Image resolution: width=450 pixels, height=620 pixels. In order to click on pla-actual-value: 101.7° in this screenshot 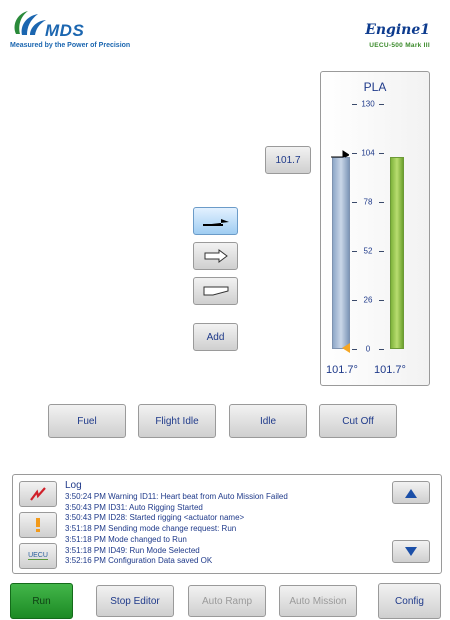, I will do `click(390, 370)`.